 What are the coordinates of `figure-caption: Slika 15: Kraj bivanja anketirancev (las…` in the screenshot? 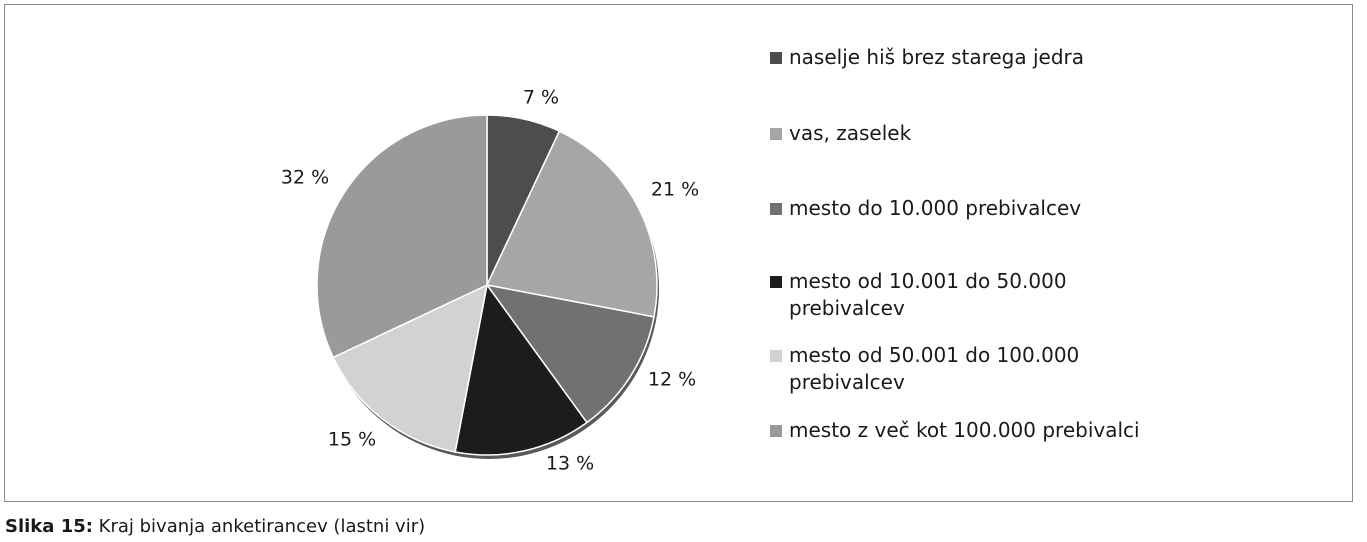 It's located at (215, 526).